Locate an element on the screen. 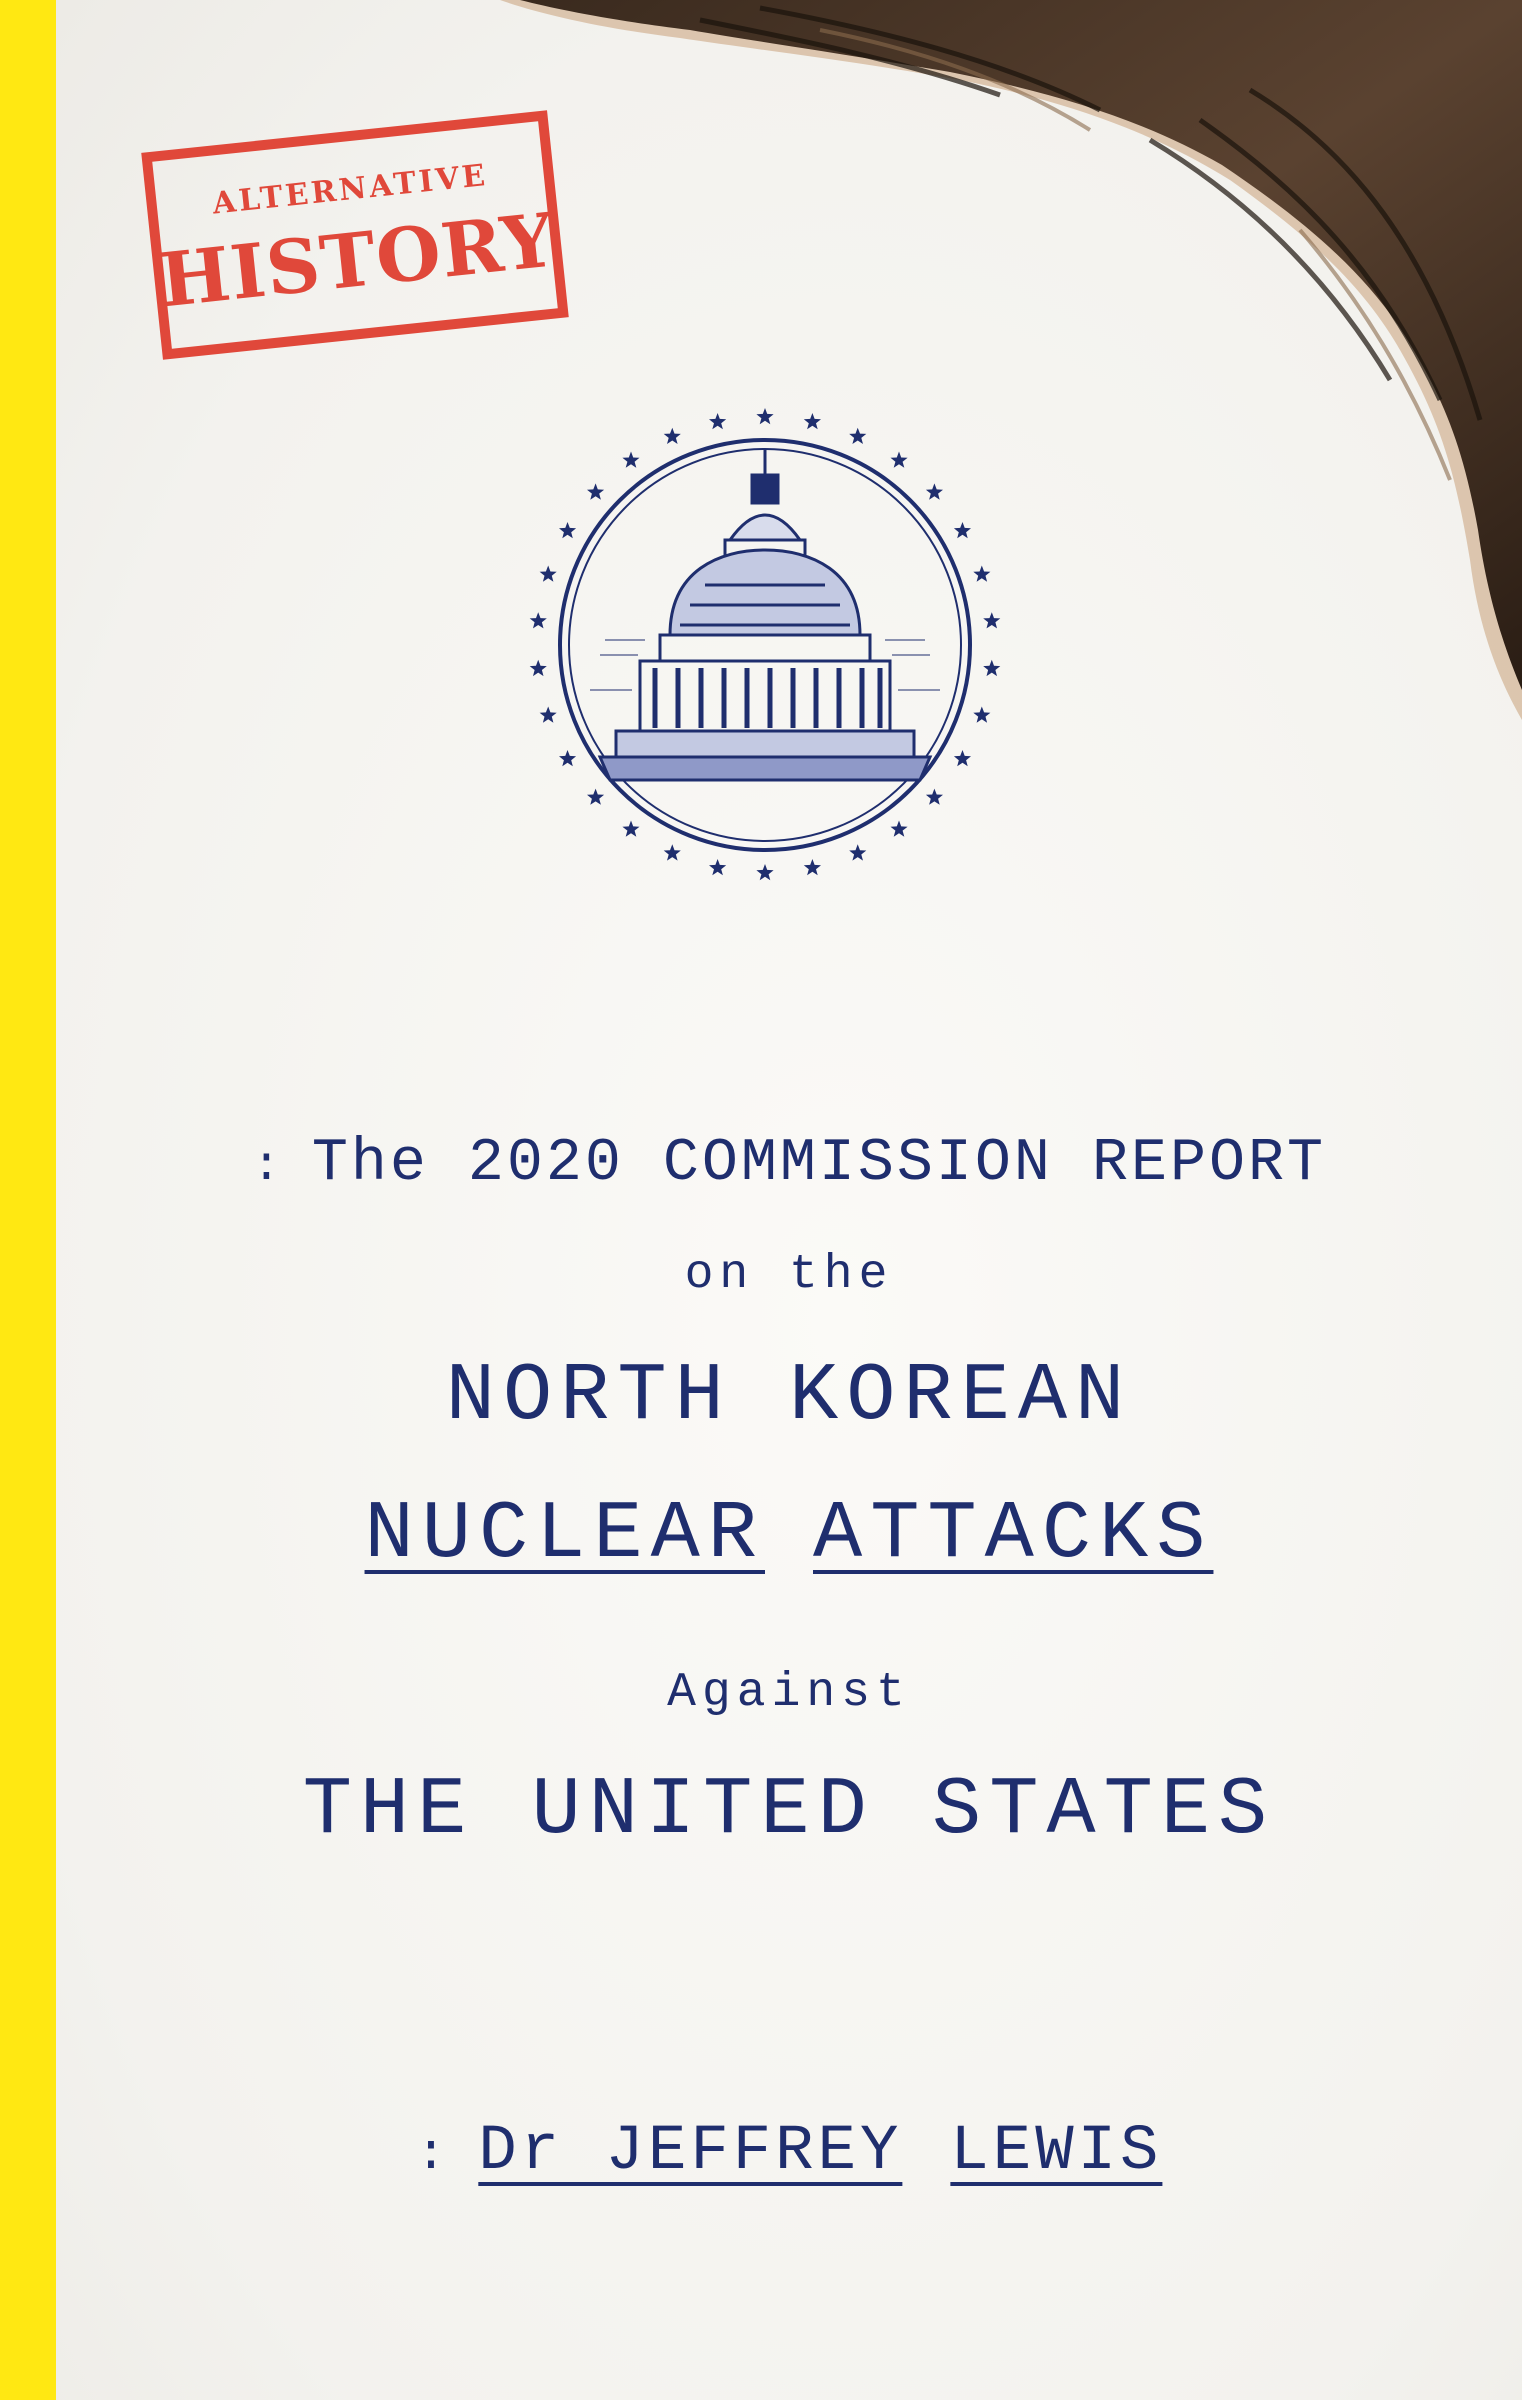 This screenshot has height=2400, width=1522. stamp-border-icon is located at coordinates (355, 235).